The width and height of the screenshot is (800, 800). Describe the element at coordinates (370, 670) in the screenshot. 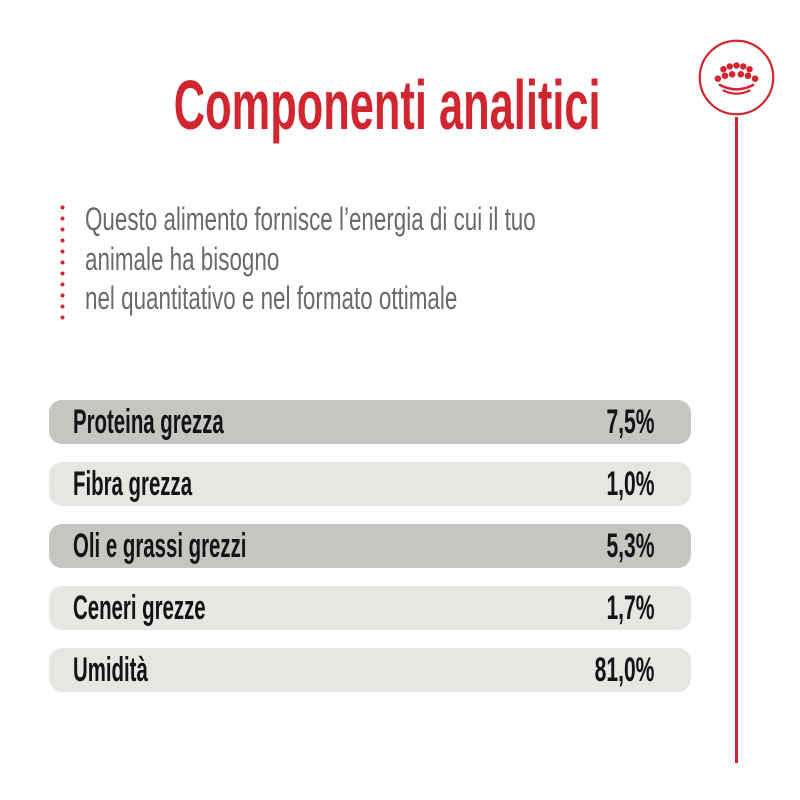

I see `table-row: Umidità 81,0%` at that location.